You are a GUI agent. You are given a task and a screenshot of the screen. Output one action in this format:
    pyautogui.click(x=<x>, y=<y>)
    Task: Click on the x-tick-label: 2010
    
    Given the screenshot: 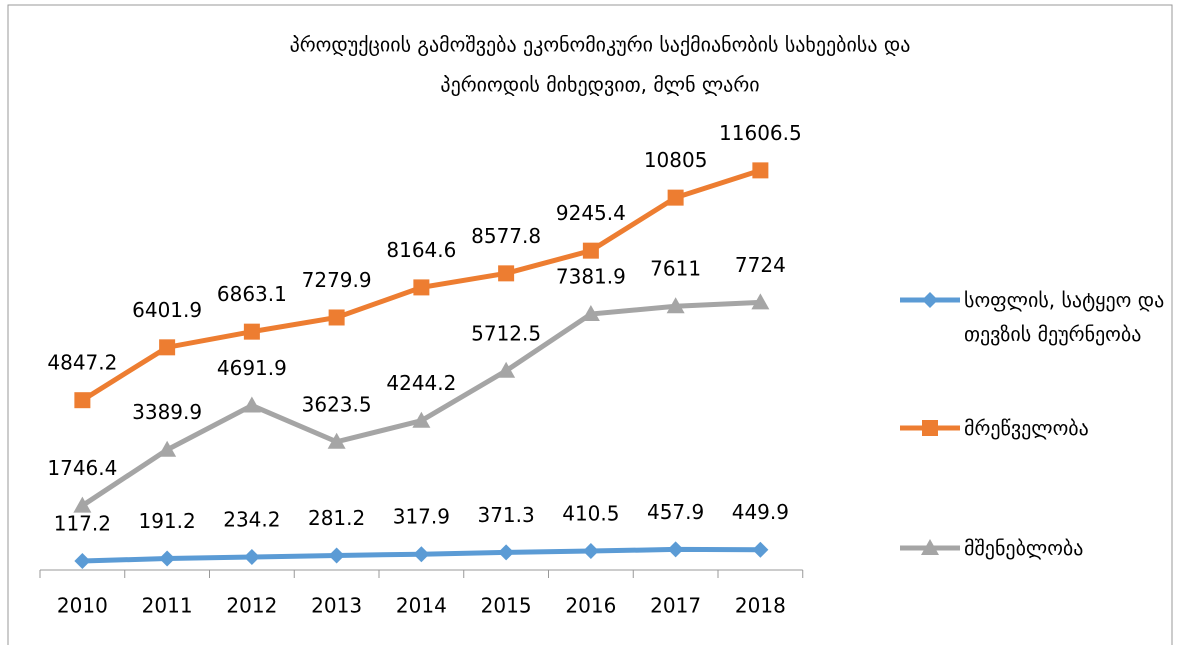 What is the action you would take?
    pyautogui.click(x=82, y=606)
    